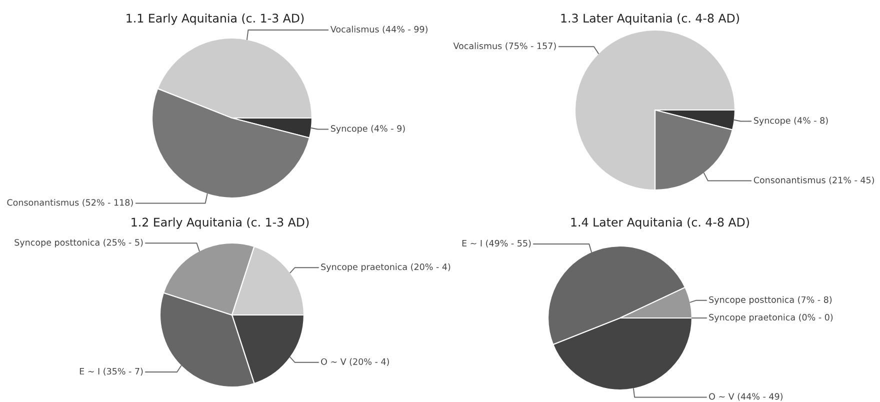 This screenshot has width=880, height=402. I want to click on chart-title: 1.2 Early Aquitania (c. 1-3 AD), so click(220, 223).